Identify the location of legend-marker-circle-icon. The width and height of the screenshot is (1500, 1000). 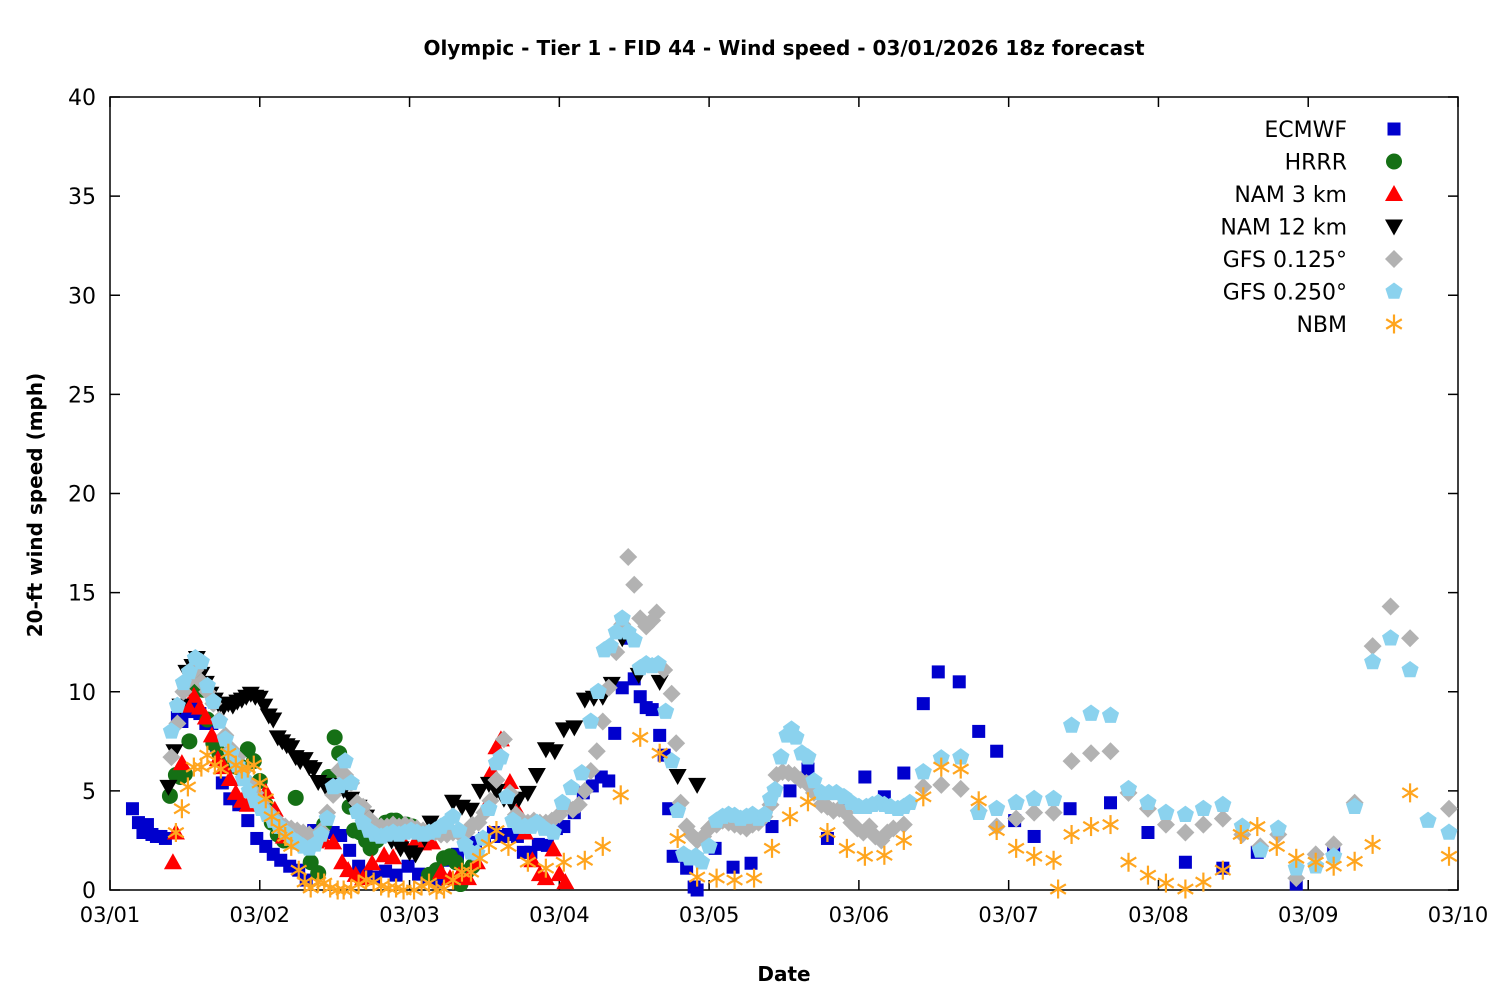
(1394, 161).